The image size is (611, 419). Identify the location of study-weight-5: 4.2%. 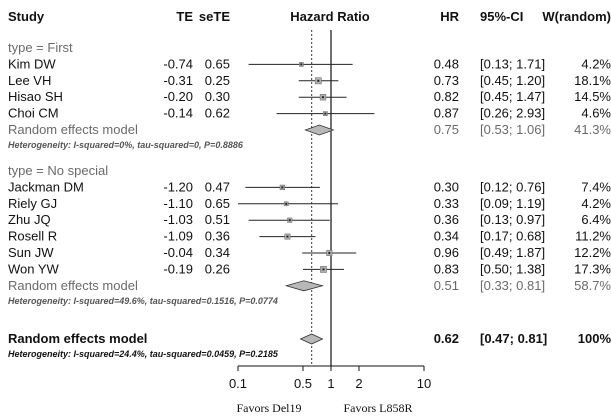
(596, 203).